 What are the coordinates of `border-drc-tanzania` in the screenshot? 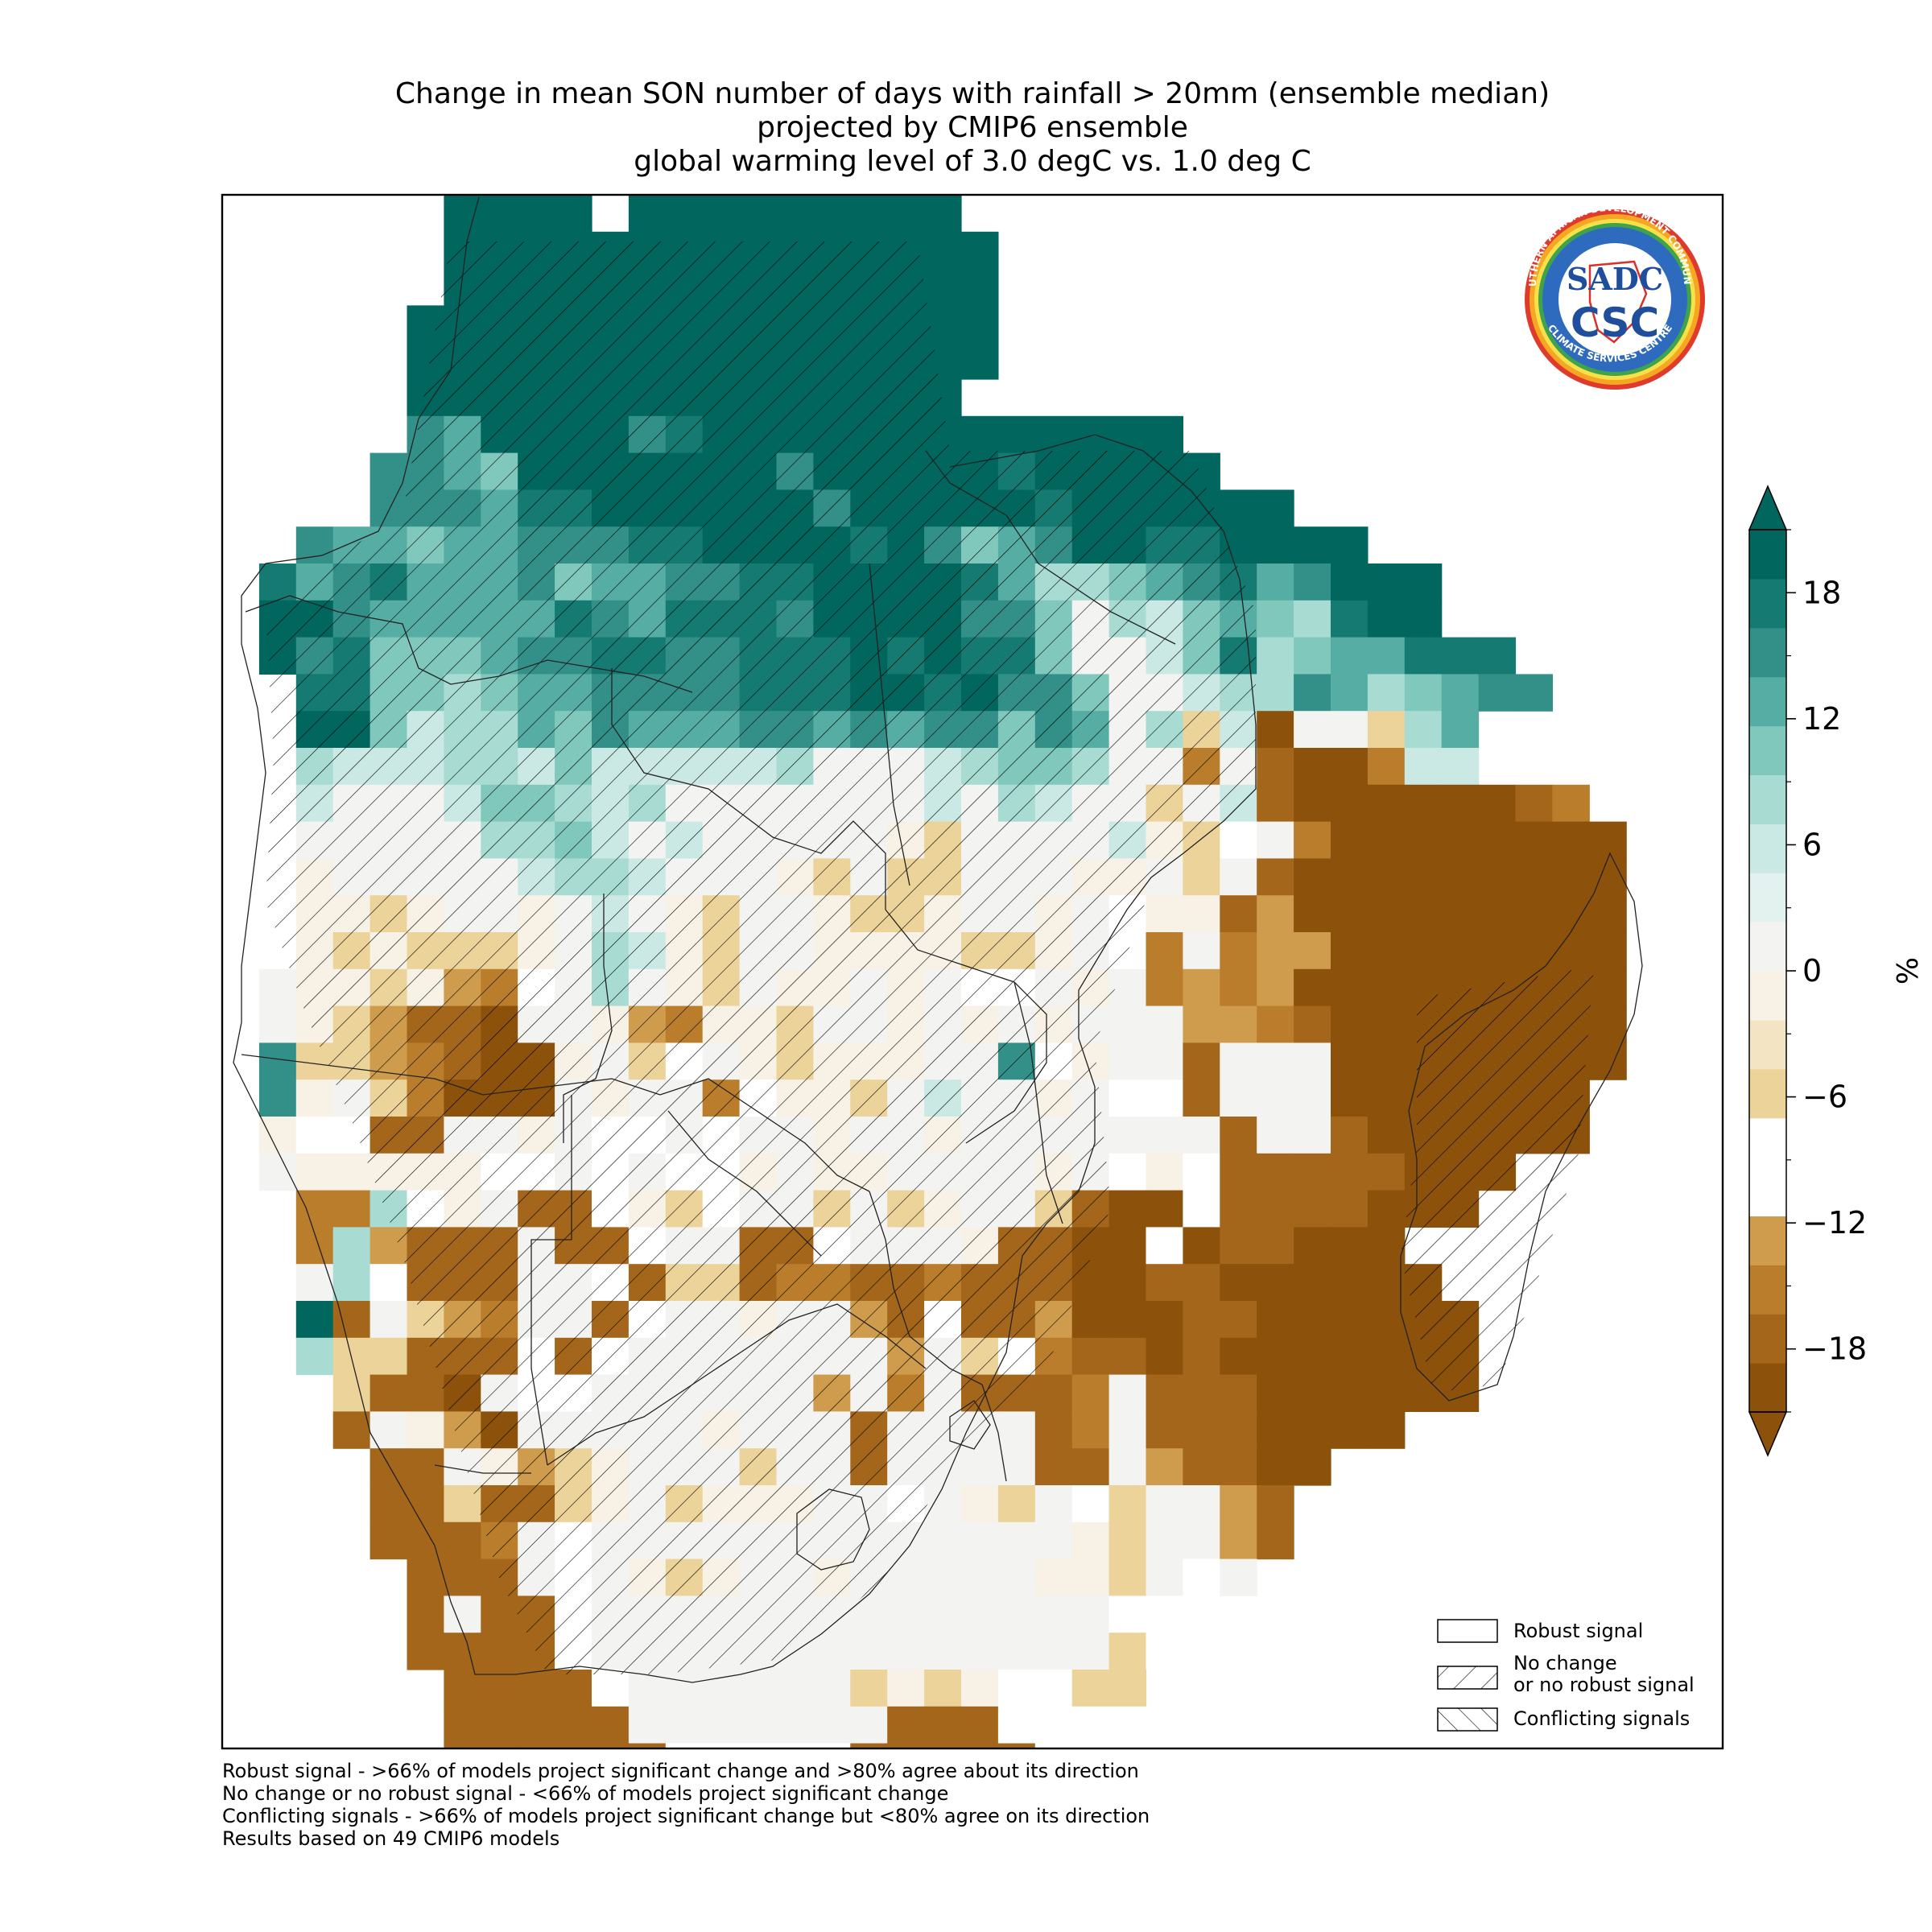 It's located at (889, 724).